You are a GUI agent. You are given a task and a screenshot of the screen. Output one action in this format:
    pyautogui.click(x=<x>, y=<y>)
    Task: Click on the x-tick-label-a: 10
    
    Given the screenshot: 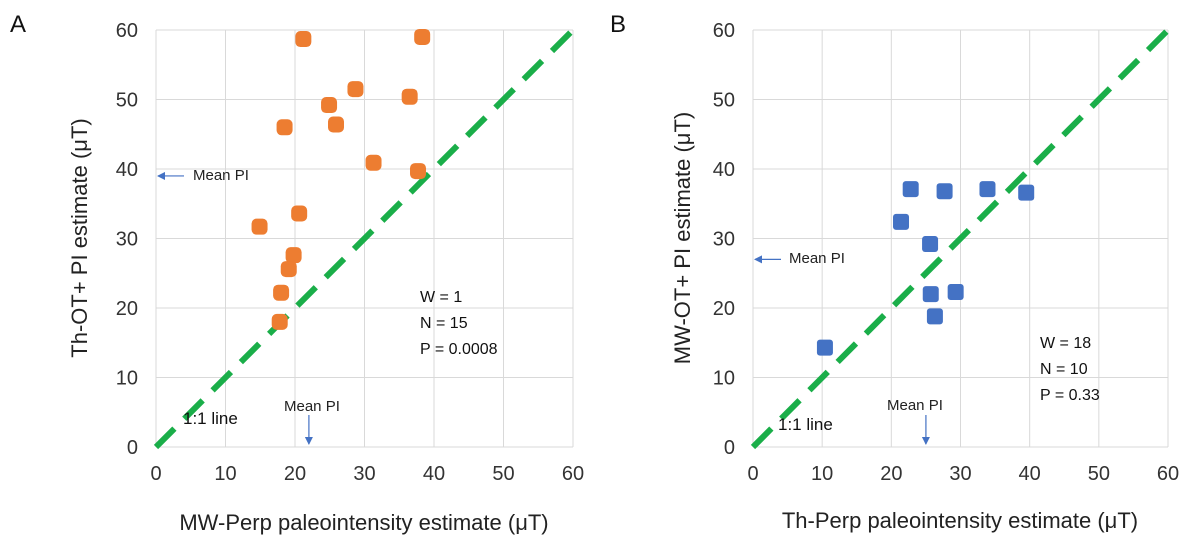 What is the action you would take?
    pyautogui.click(x=225, y=474)
    